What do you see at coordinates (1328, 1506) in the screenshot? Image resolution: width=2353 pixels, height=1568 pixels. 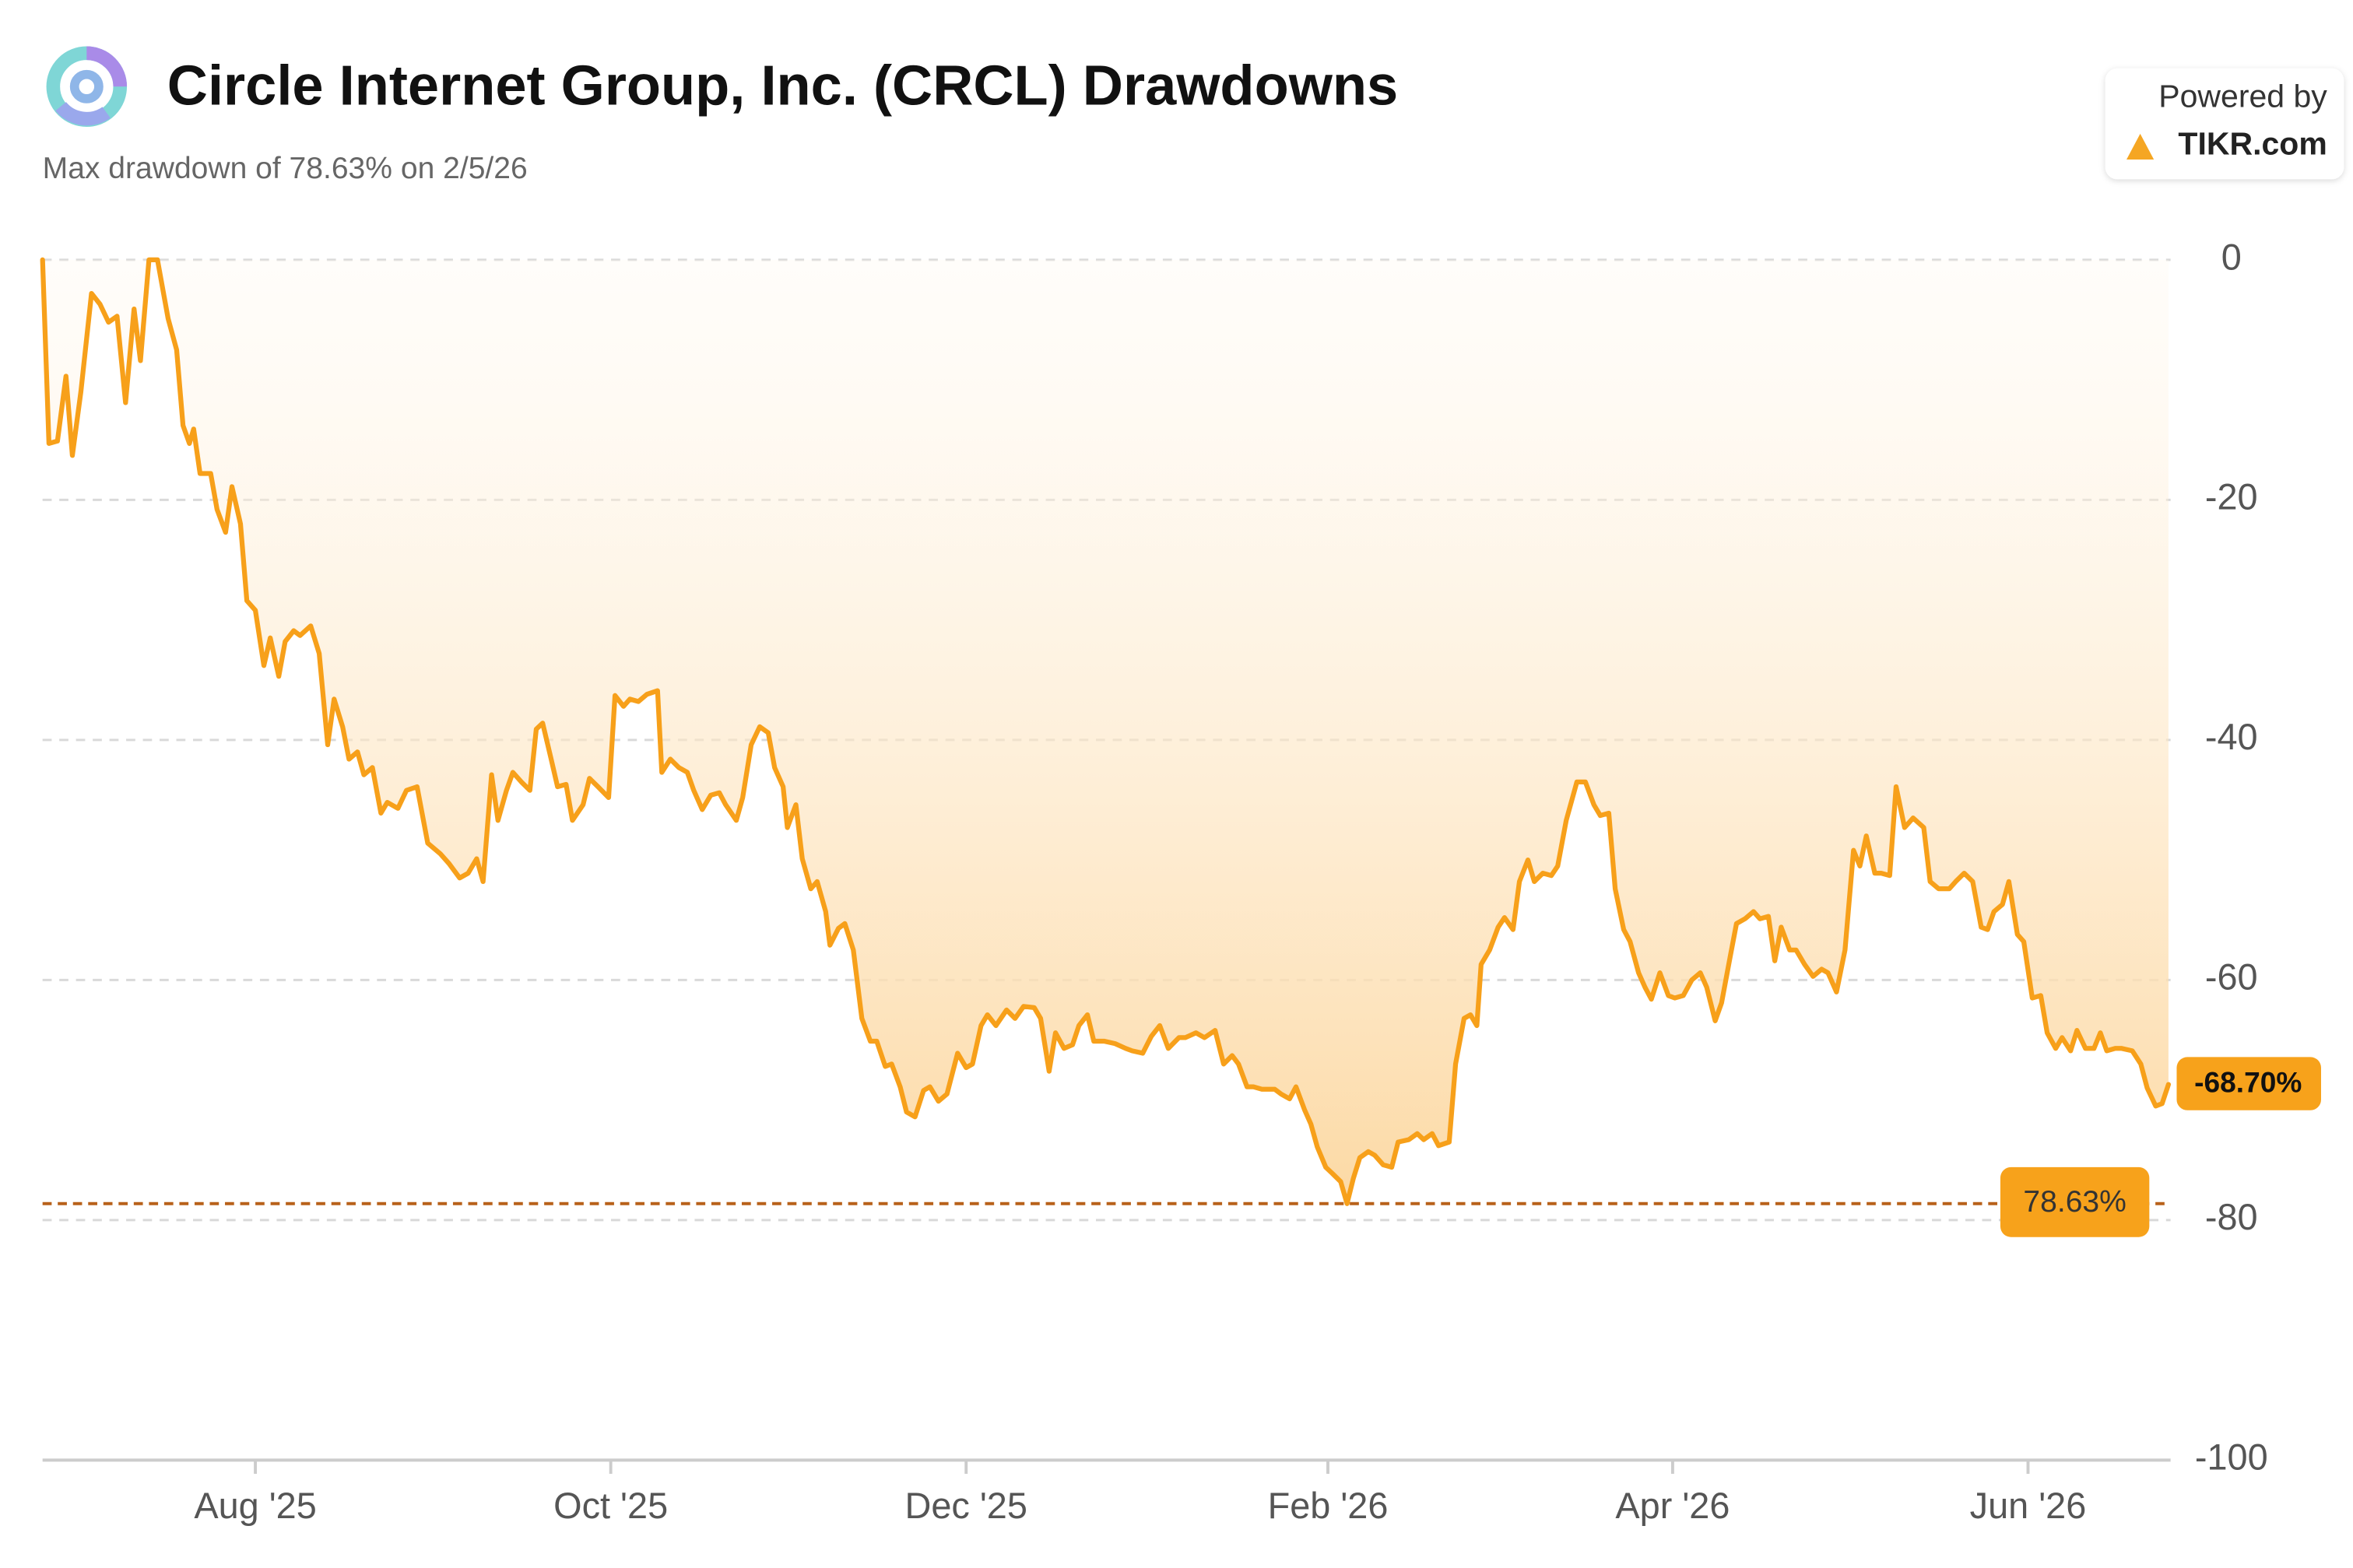 I see `x-tick-label: Feb '26` at bounding box center [1328, 1506].